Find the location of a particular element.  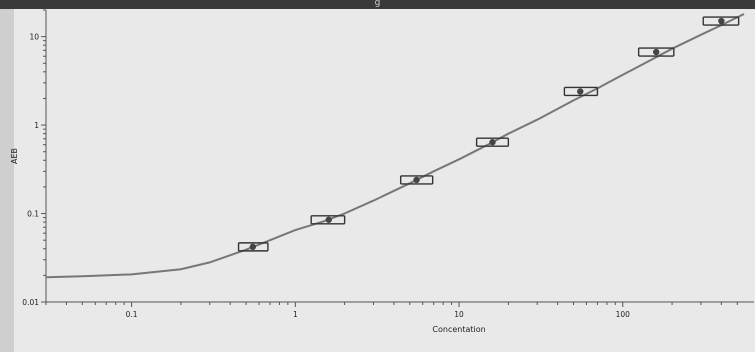

y-tick-label: 1 is located at coordinates (36, 125).